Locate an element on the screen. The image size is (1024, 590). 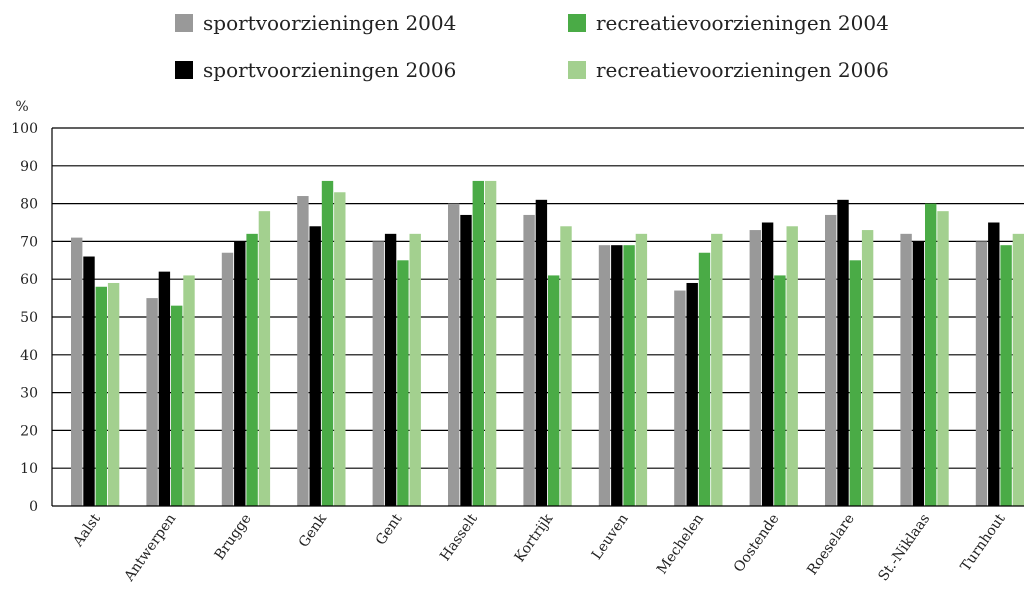
x-tick-label-Antwerpen: Antwerpen is located at coordinates (150, 548).